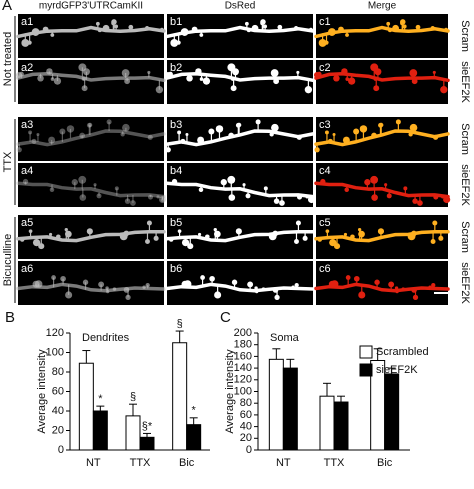 The width and height of the screenshot is (474, 489). I want to click on y-tick-label: 180, so click(243, 345).